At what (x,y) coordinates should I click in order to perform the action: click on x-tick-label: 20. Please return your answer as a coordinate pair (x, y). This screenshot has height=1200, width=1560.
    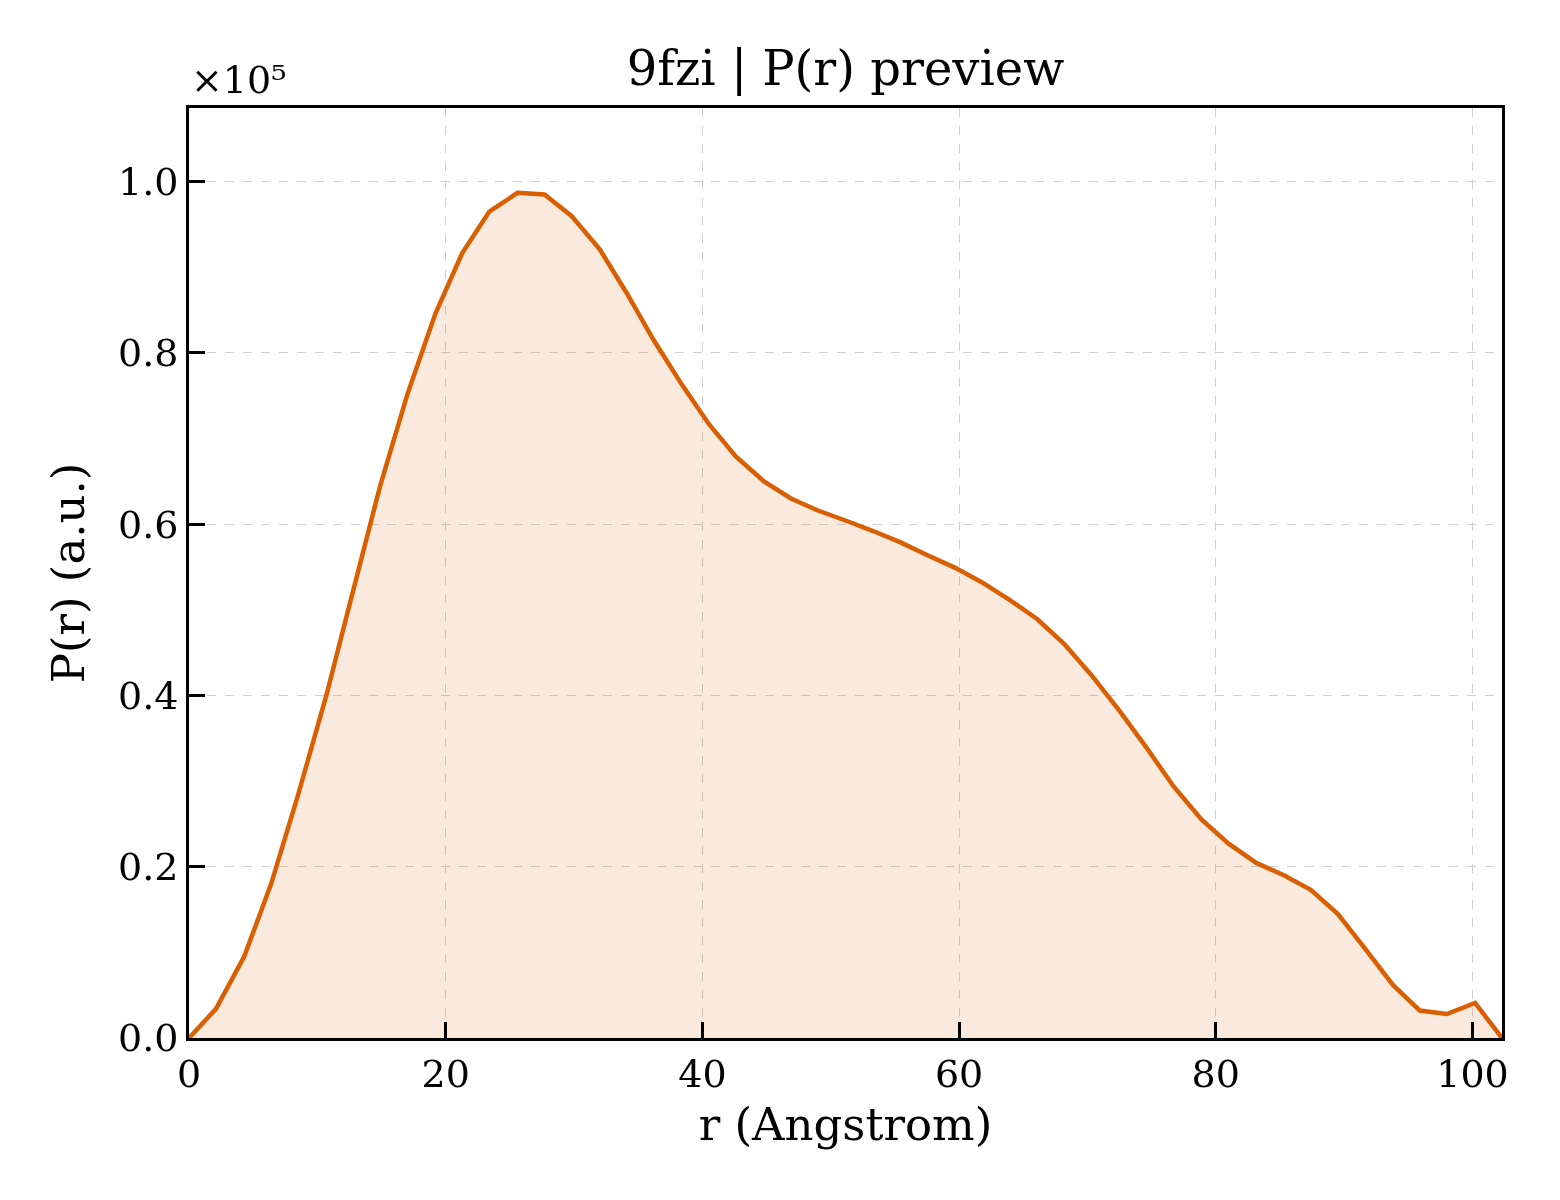
    Looking at the image, I should click on (445, 1073).